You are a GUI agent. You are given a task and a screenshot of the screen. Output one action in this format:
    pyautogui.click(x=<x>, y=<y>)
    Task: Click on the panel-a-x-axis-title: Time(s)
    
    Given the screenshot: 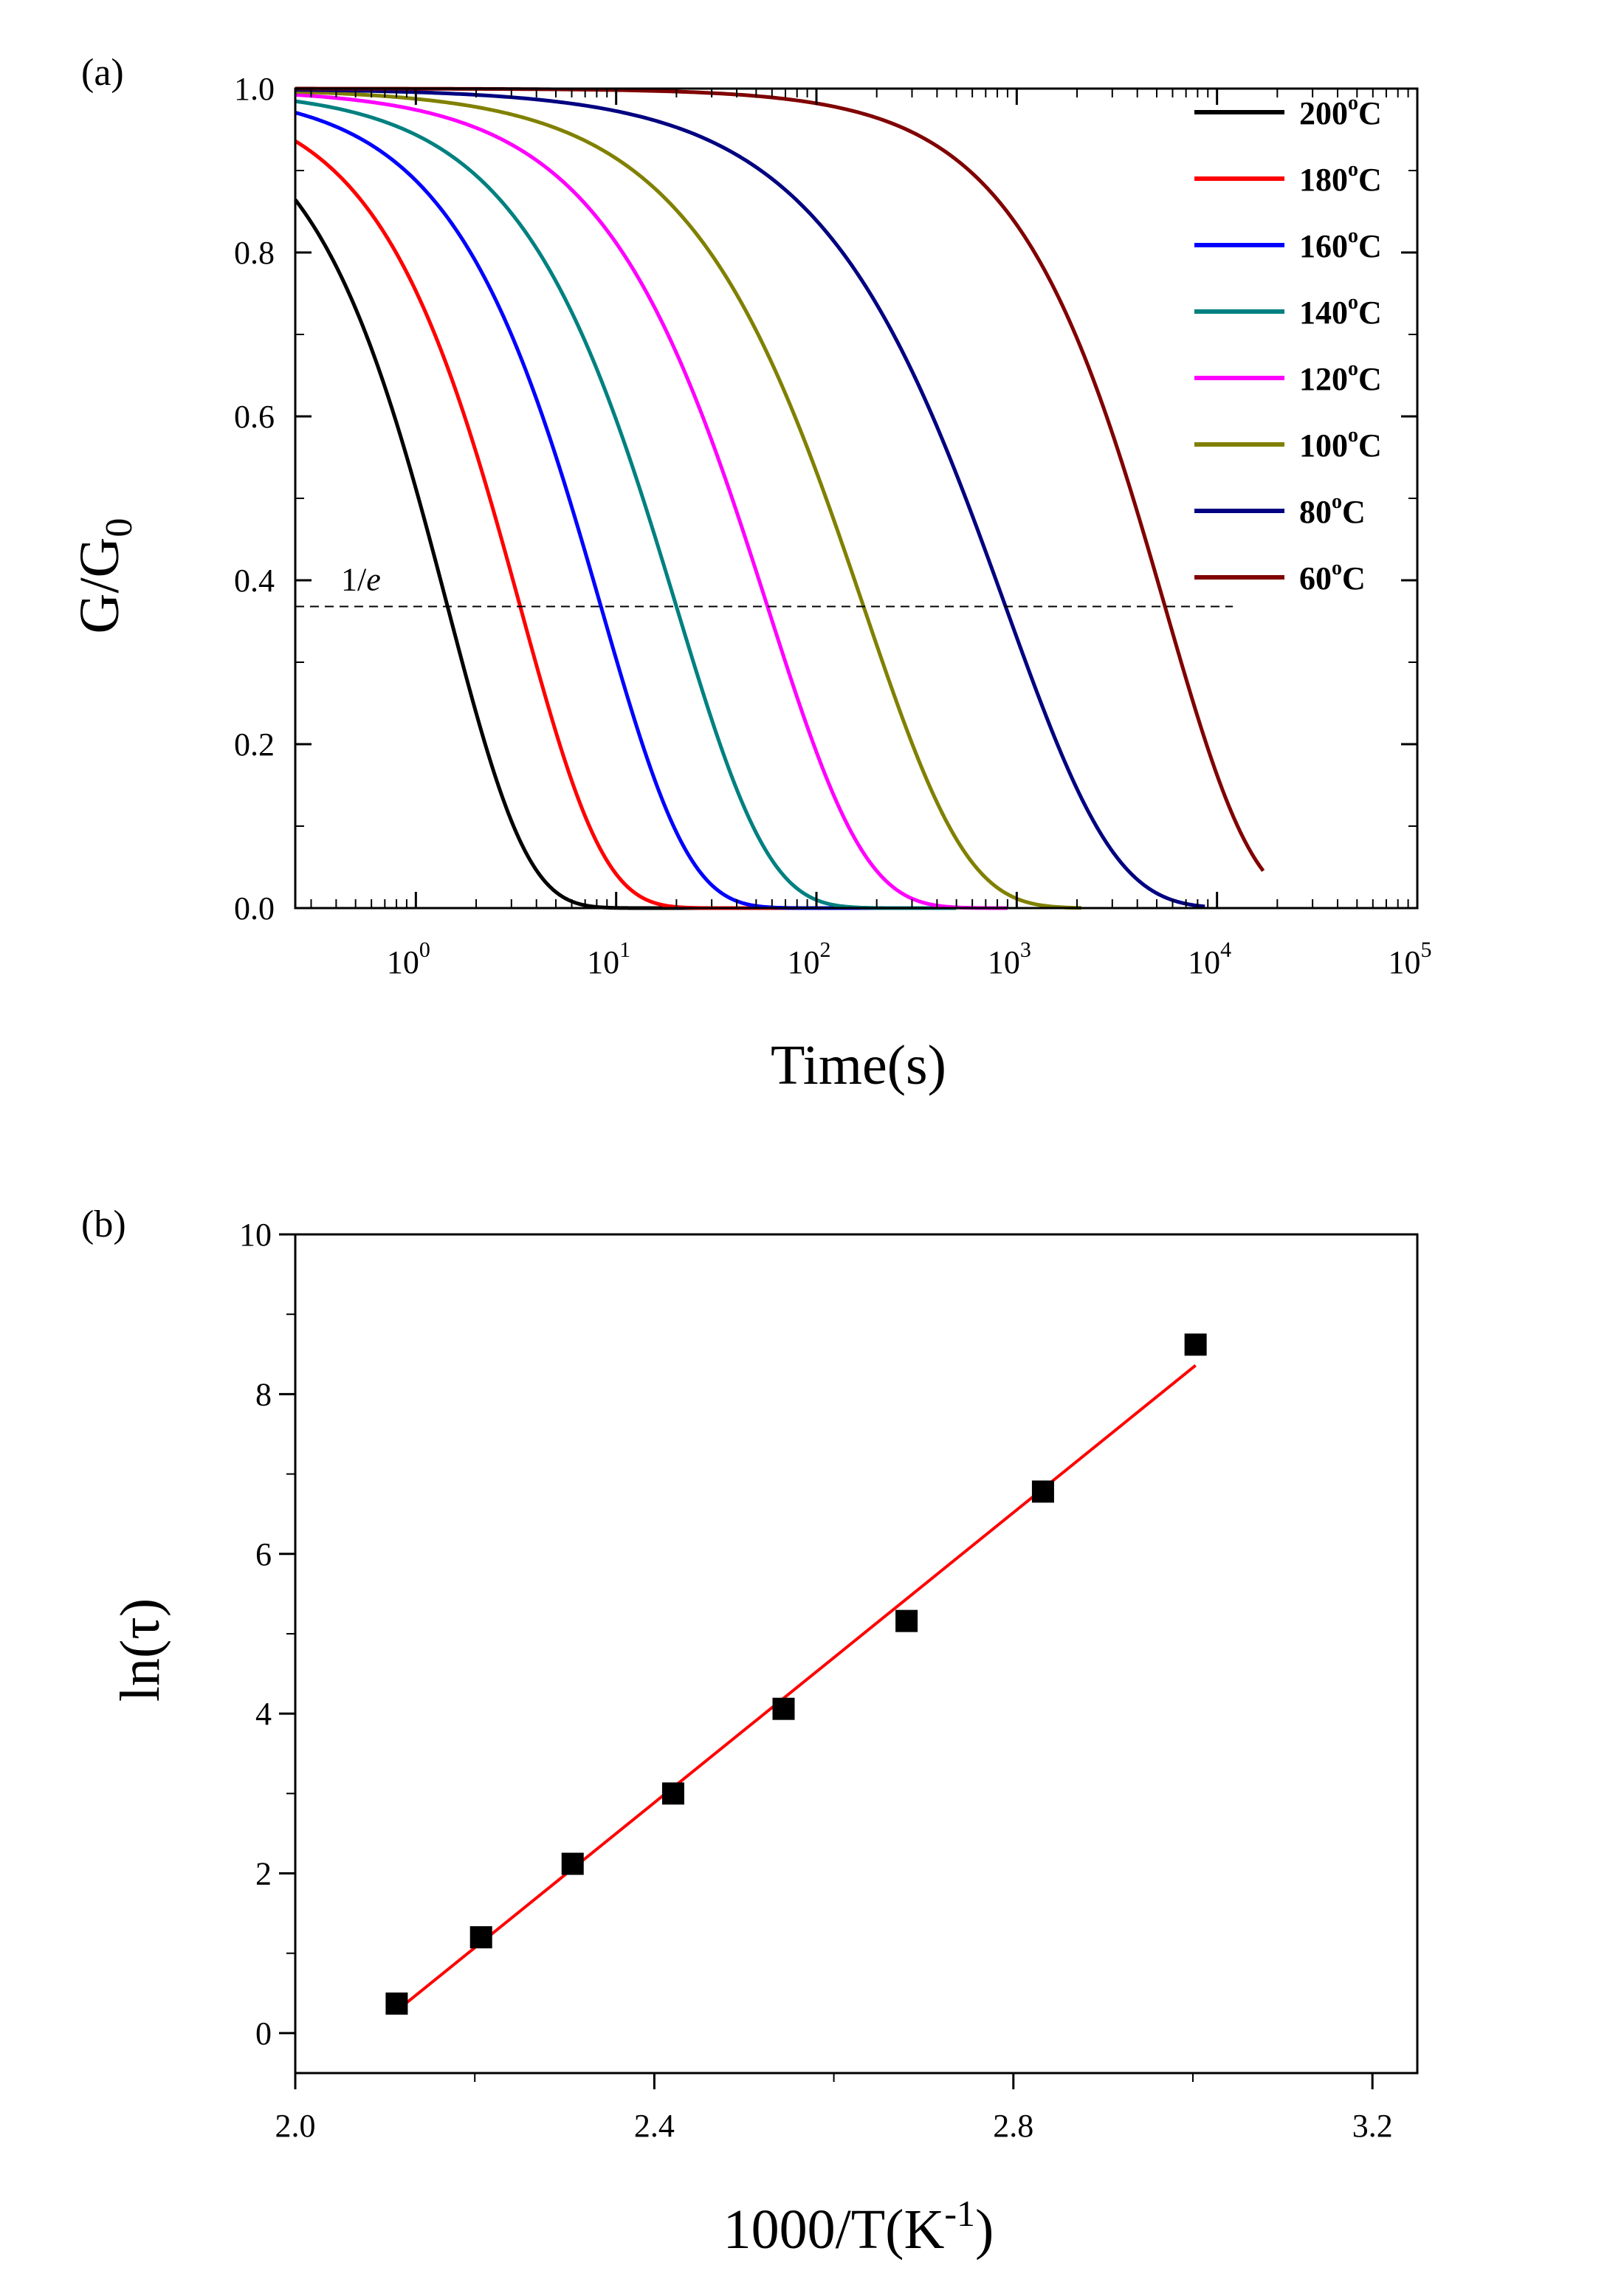 What is the action you would take?
    pyautogui.click(x=858, y=1065)
    